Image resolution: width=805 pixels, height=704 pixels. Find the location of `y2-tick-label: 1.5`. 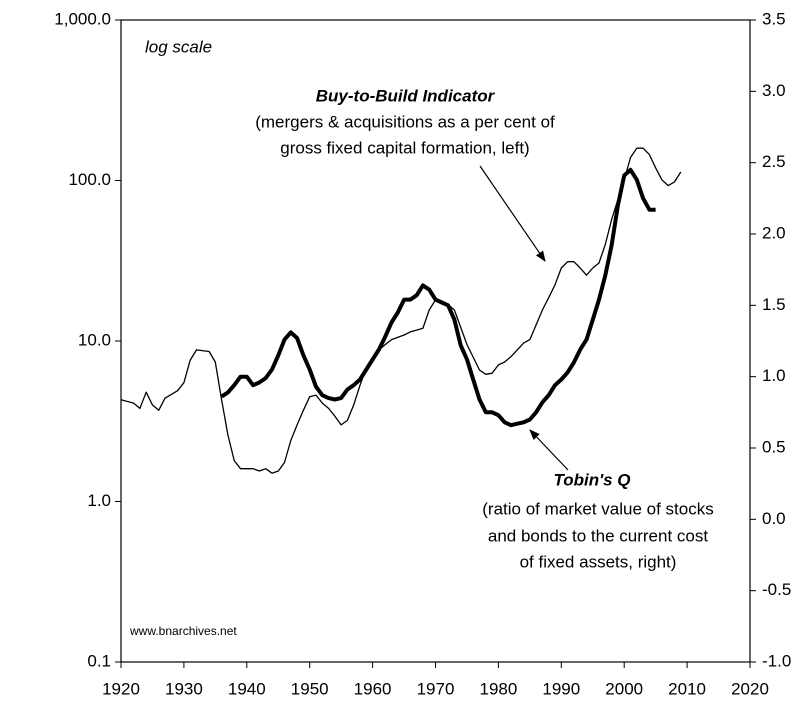

y2-tick-label: 1.5 is located at coordinates (774, 304).